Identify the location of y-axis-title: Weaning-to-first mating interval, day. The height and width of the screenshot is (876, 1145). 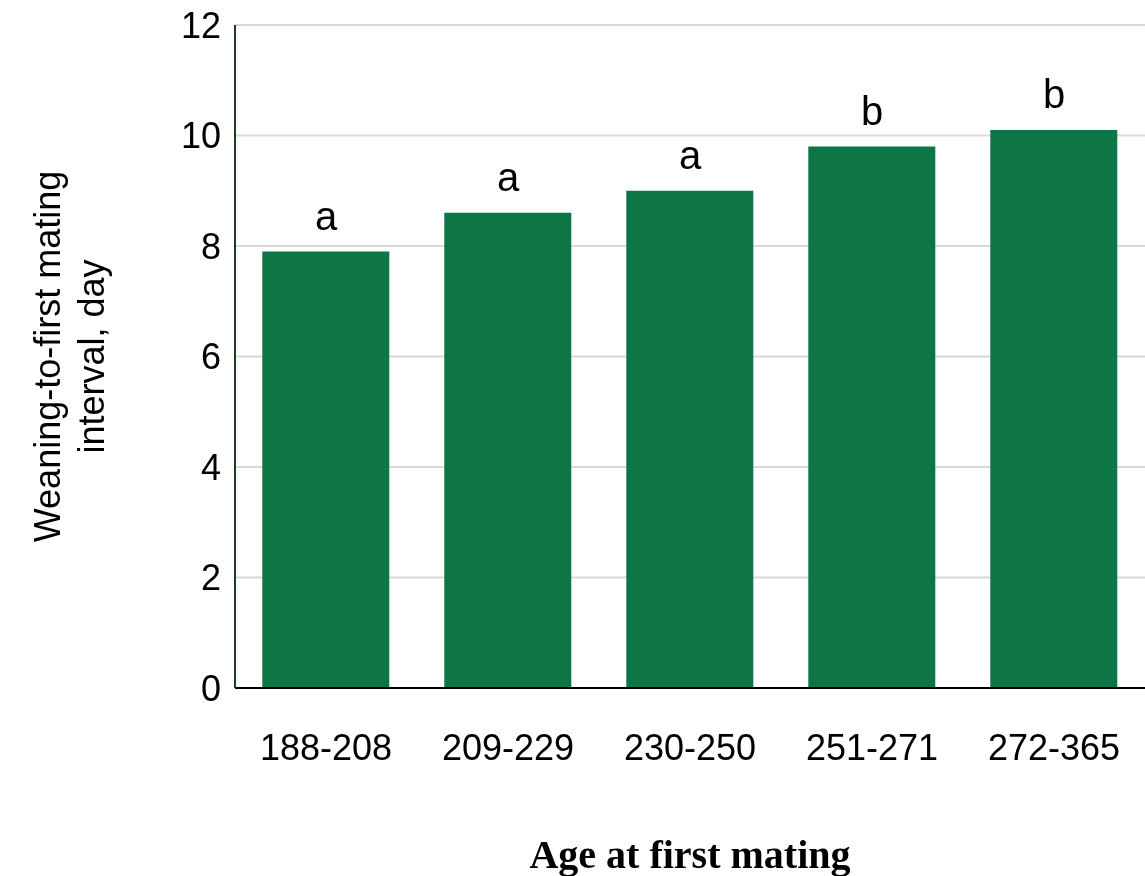
(69, 356).